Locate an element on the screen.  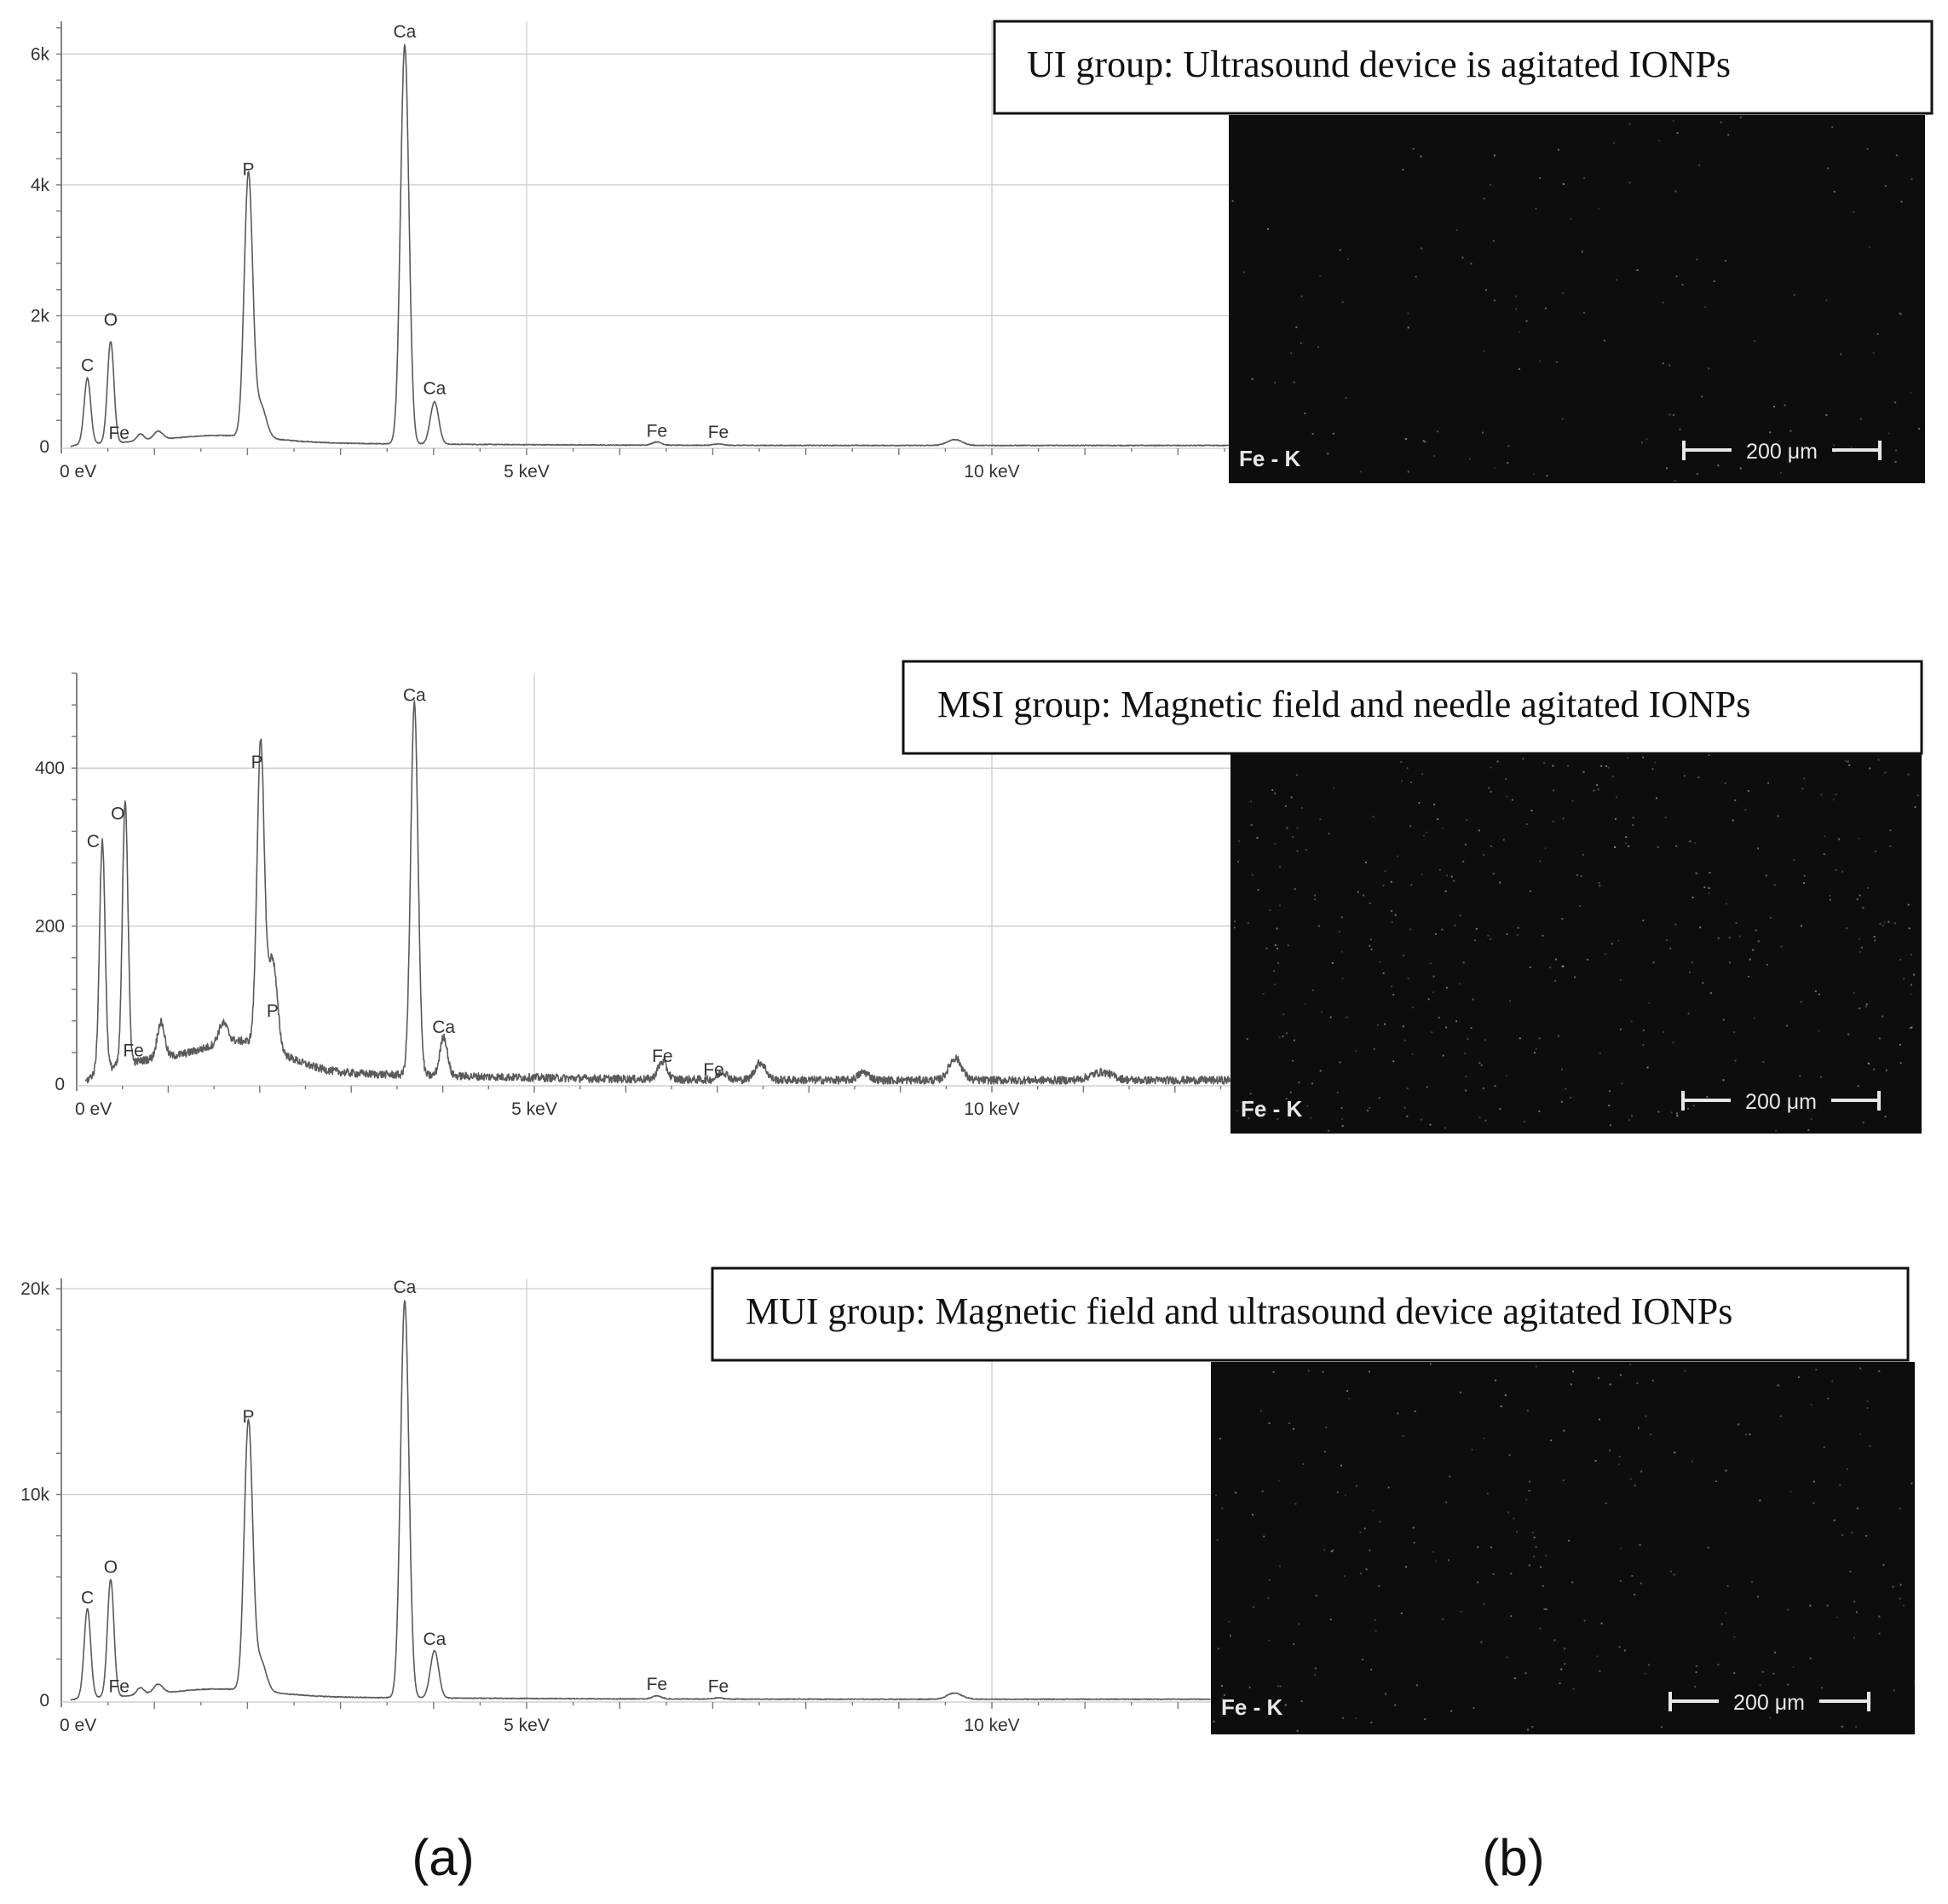
y-tick-labels: 0 10k 20k is located at coordinates (34, 1495).